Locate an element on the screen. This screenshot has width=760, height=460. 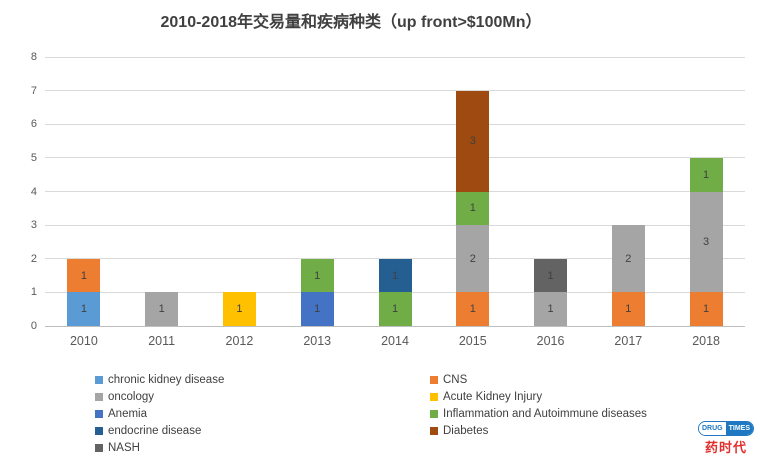
y-axis-tick-label: 5 is located at coordinates (33, 157).